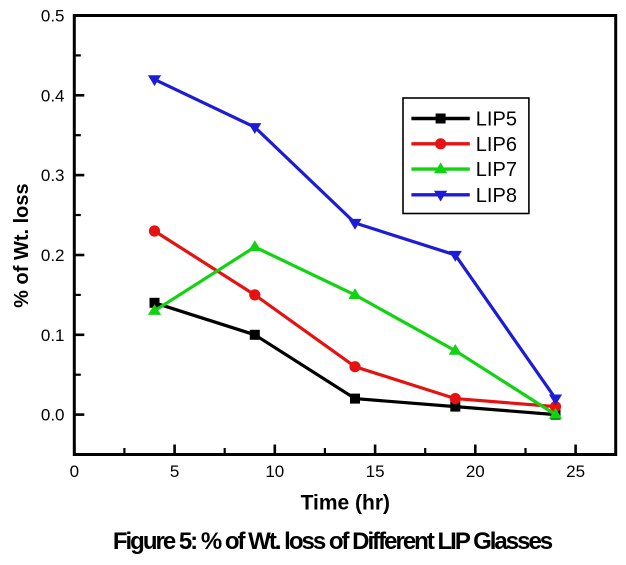 This screenshot has width=626, height=565. What do you see at coordinates (174, 471) in the screenshot?
I see `svg-text: 5` at bounding box center [174, 471].